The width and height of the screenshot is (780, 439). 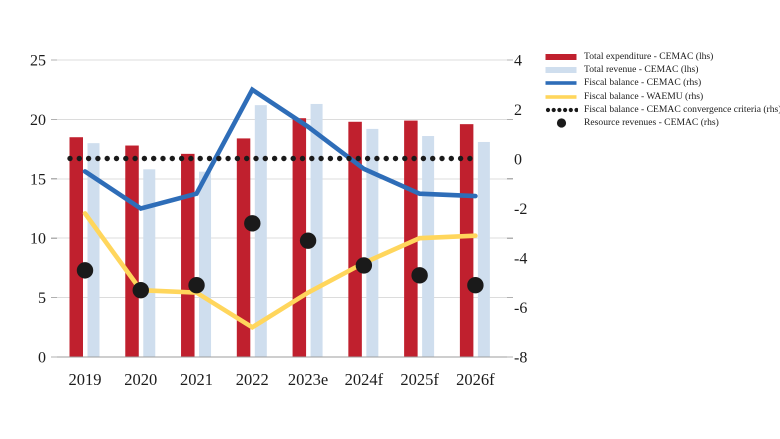 What do you see at coordinates (520, 259) in the screenshot?
I see `right-axis-tick-label: -4` at bounding box center [520, 259].